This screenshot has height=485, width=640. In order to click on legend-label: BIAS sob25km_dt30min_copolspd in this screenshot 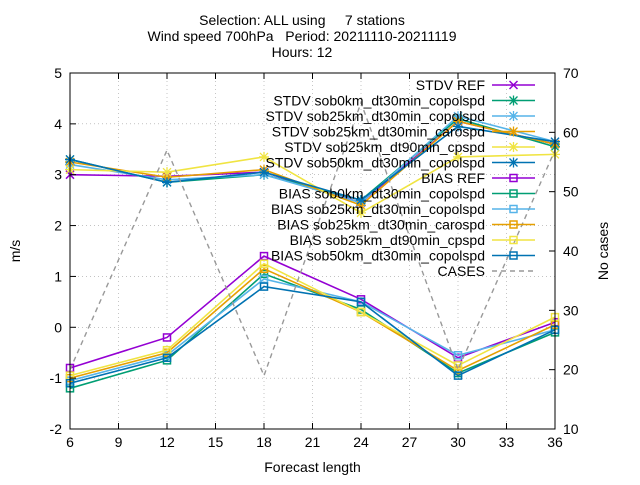, I will do `click(378, 209)`.